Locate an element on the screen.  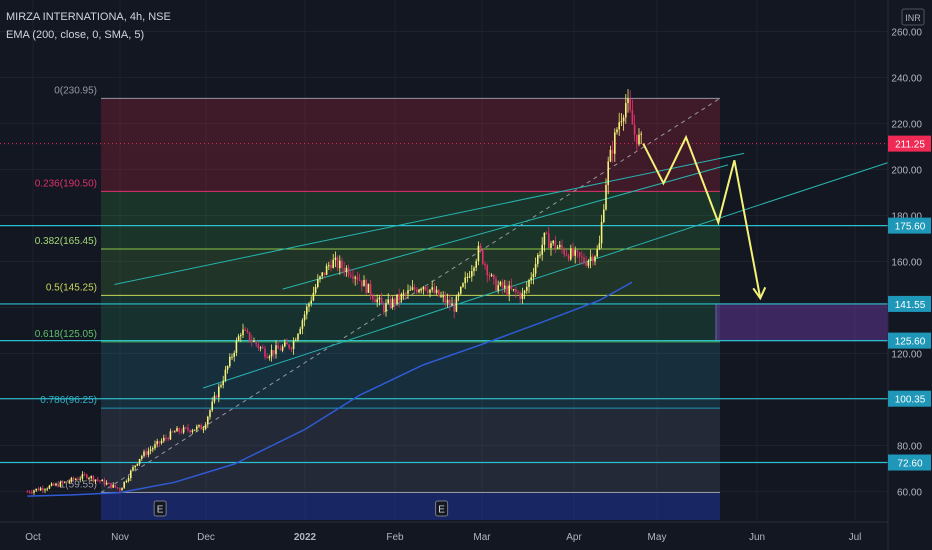
symbol-title: MIRZA INTERNATIONA, 4h, NSE is located at coordinates (88, 17).